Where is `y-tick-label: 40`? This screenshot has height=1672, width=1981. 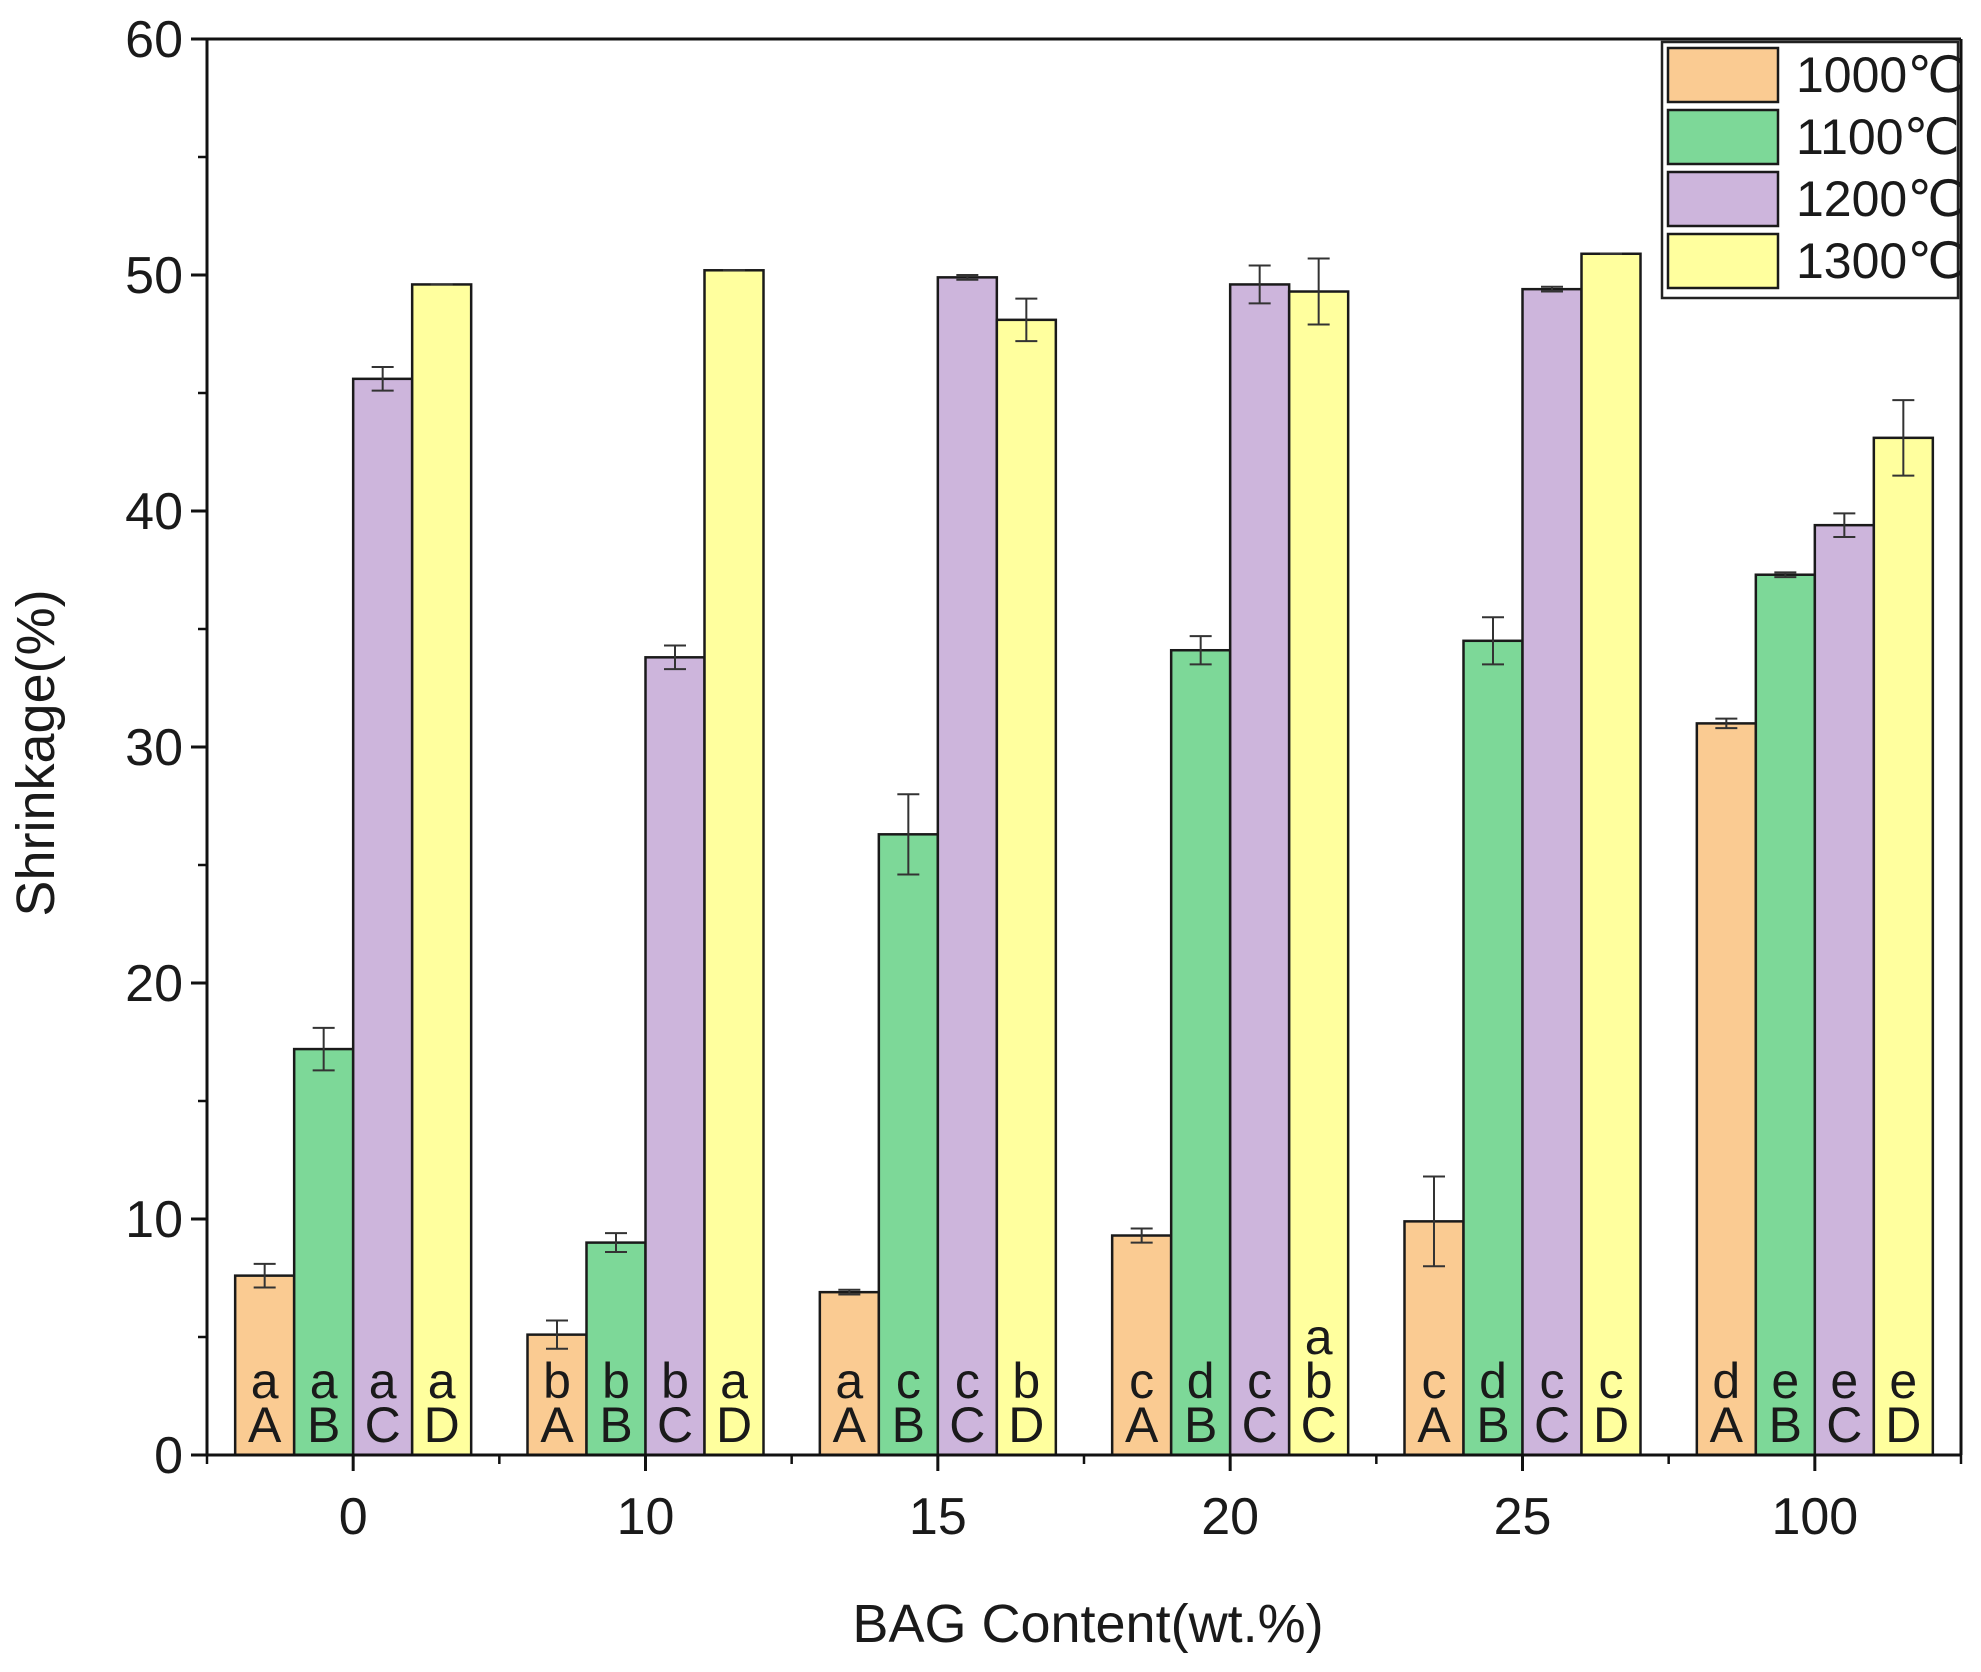
y-tick-label: 40 is located at coordinates (154, 512).